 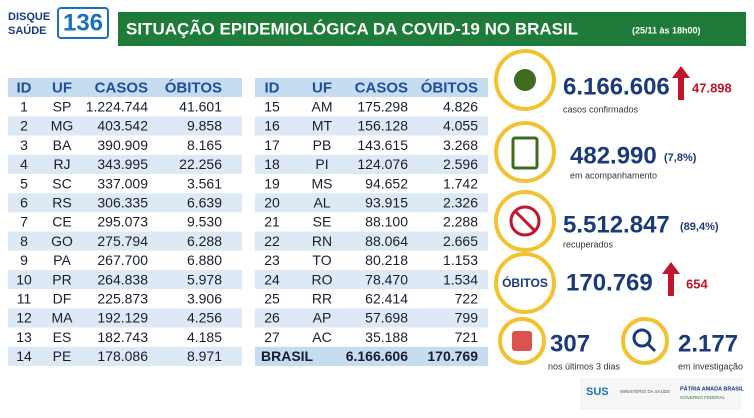 What do you see at coordinates (588, 244) in the screenshot?
I see `recovered-label: recuperados` at bounding box center [588, 244].